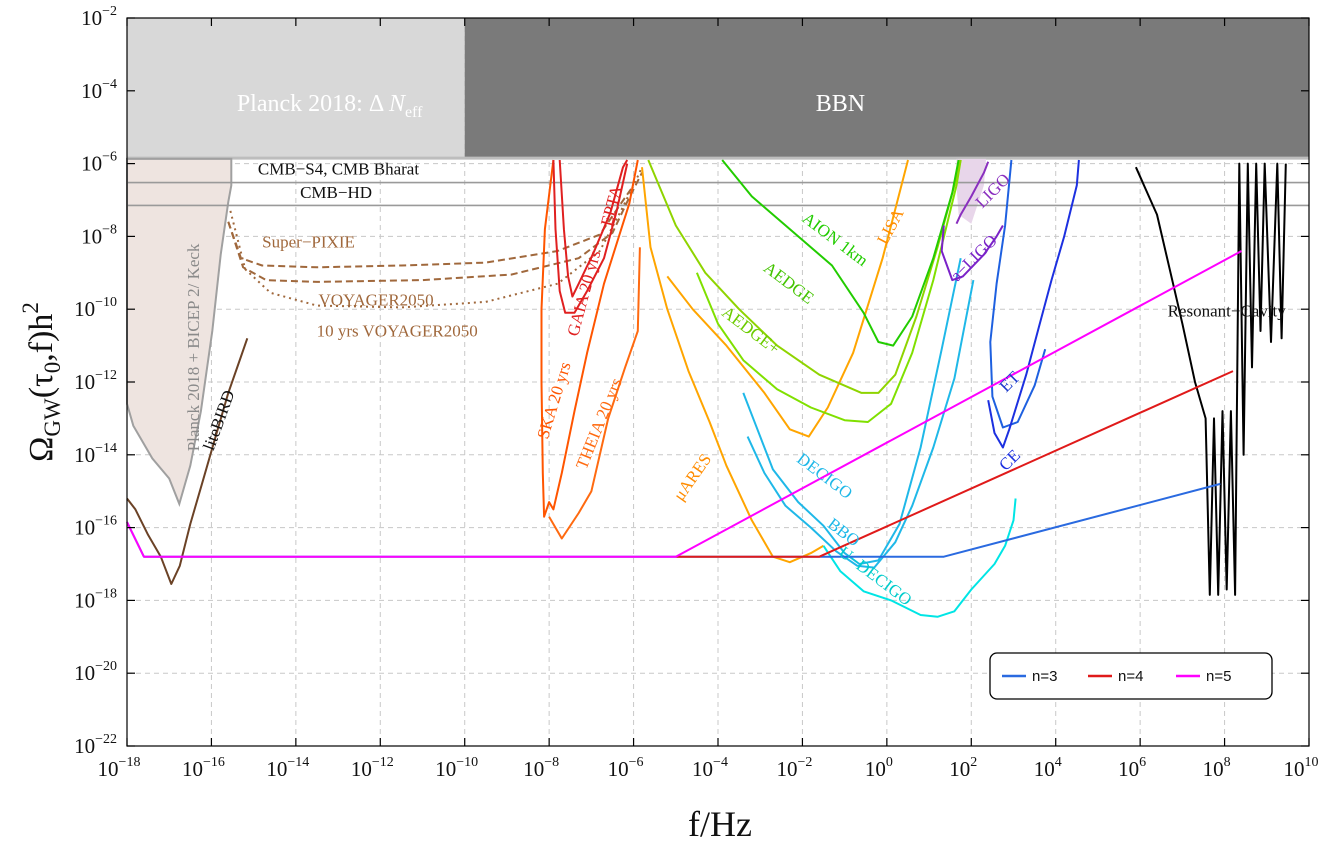 This screenshot has width=1334, height=844. What do you see at coordinates (788, 283) in the screenshot?
I see `curve-label-aedge: AEDGE` at bounding box center [788, 283].